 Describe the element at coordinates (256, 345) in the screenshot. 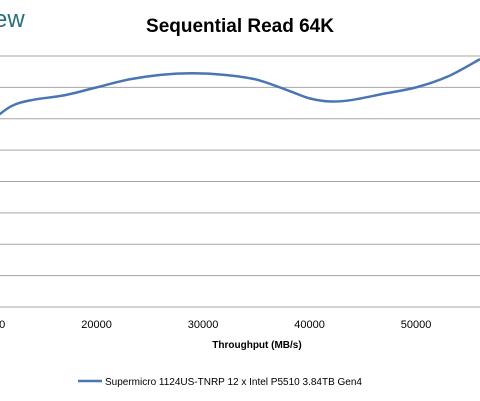

I see `x-axis-label: Throughput (MB/s)` at that location.